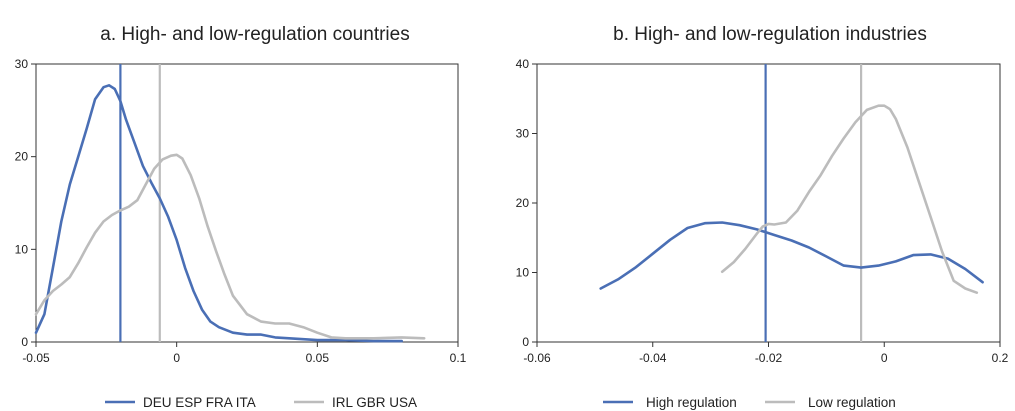 This screenshot has width=1015, height=411. What do you see at coordinates (691, 402) in the screenshot?
I see `legend-label-high-regulation: High regulation` at bounding box center [691, 402].